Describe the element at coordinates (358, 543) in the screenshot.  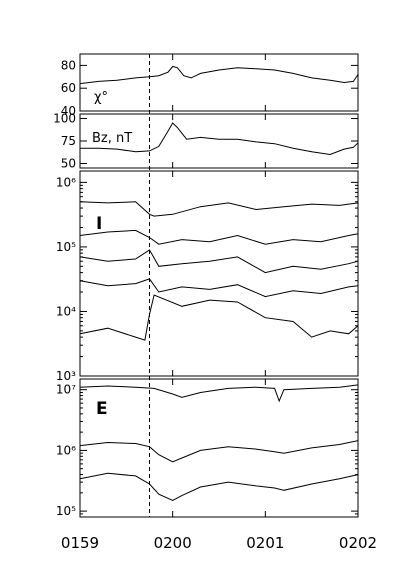
I see `xtick-label-3: 0202` at that location.